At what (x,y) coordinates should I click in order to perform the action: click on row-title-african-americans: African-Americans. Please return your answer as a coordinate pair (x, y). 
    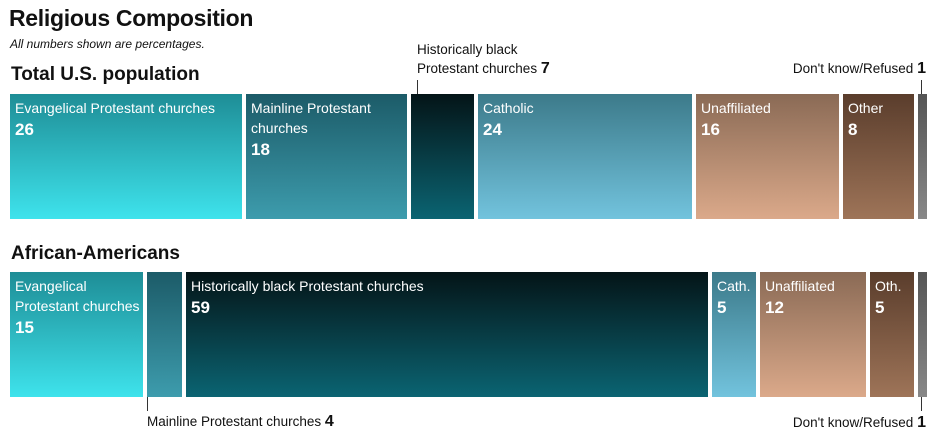
    Looking at the image, I should click on (95, 253).